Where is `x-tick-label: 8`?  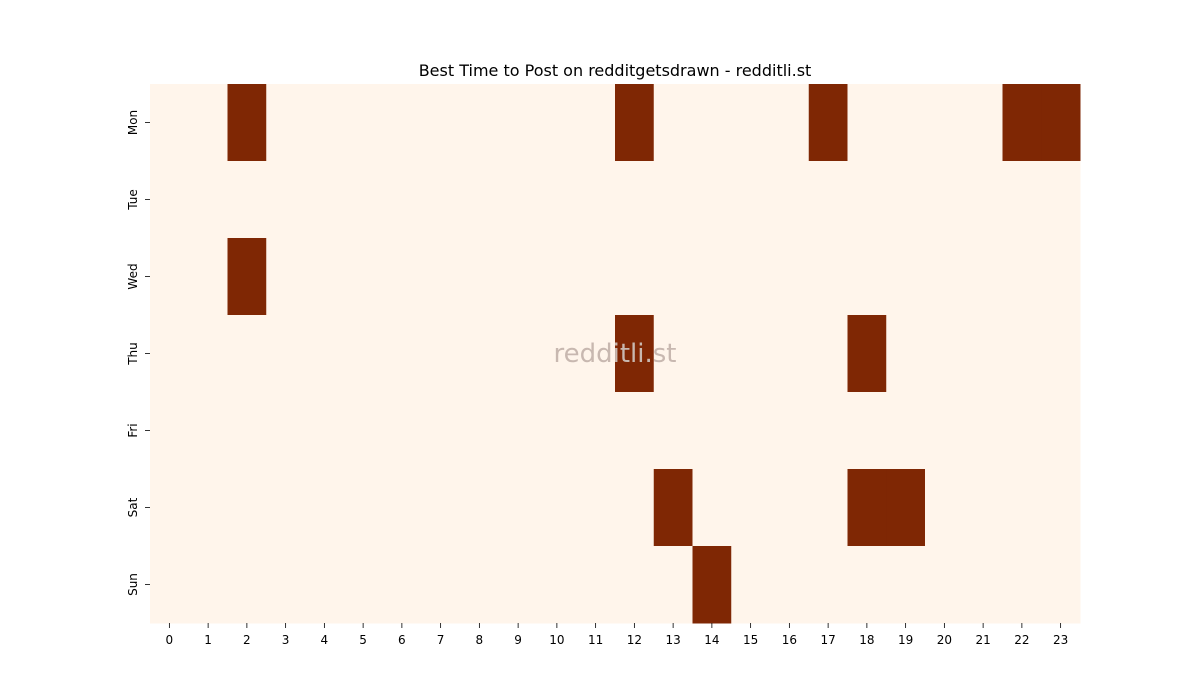
x-tick-label: 8 is located at coordinates (480, 640).